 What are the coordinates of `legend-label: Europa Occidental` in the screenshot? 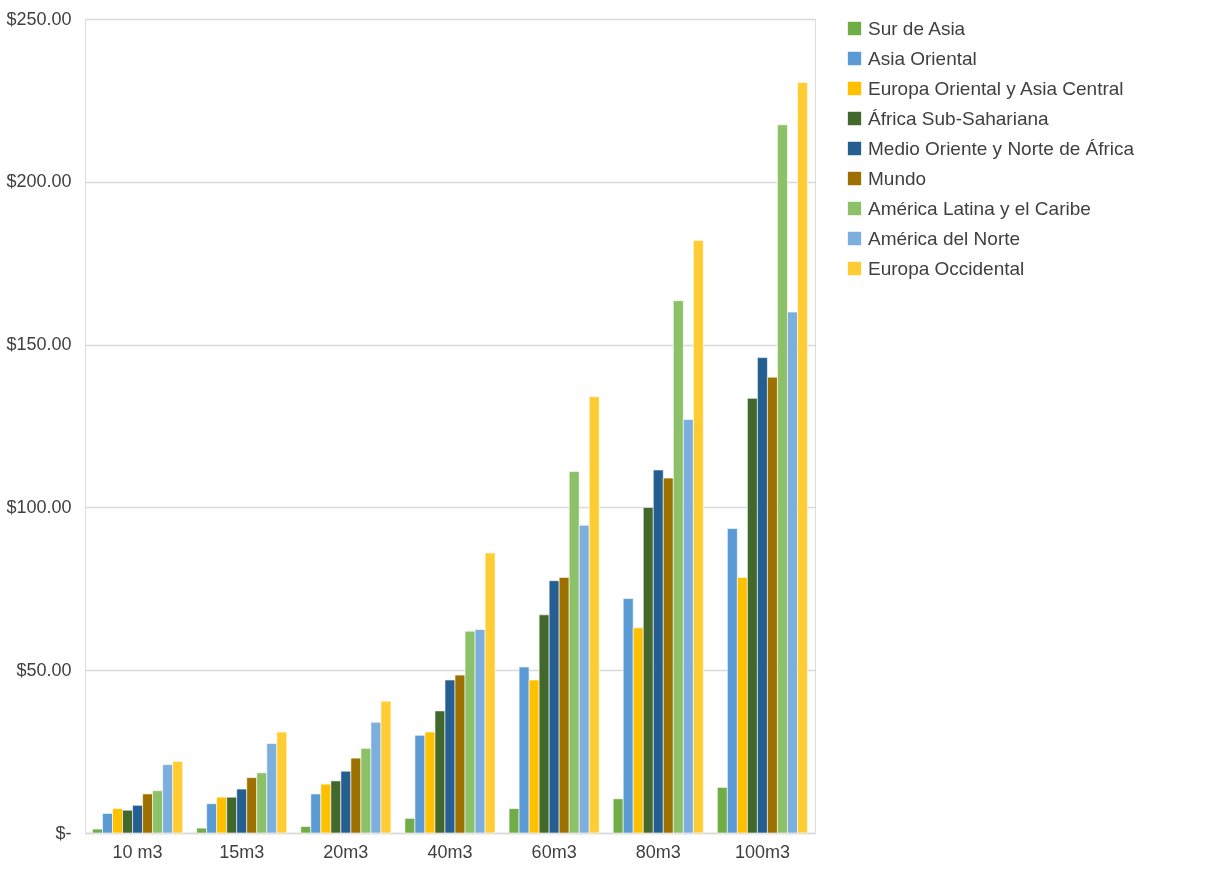 It's located at (946, 268).